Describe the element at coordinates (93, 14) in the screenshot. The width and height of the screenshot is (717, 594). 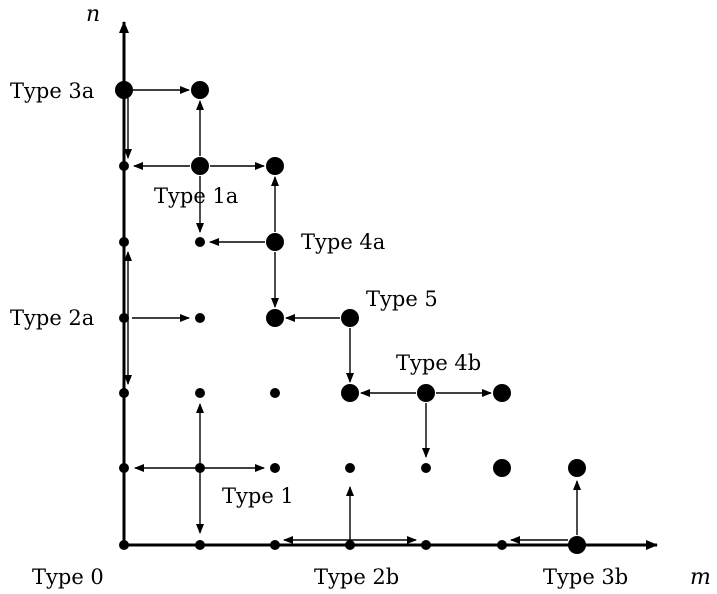
I see `y-axis-label: n` at that location.